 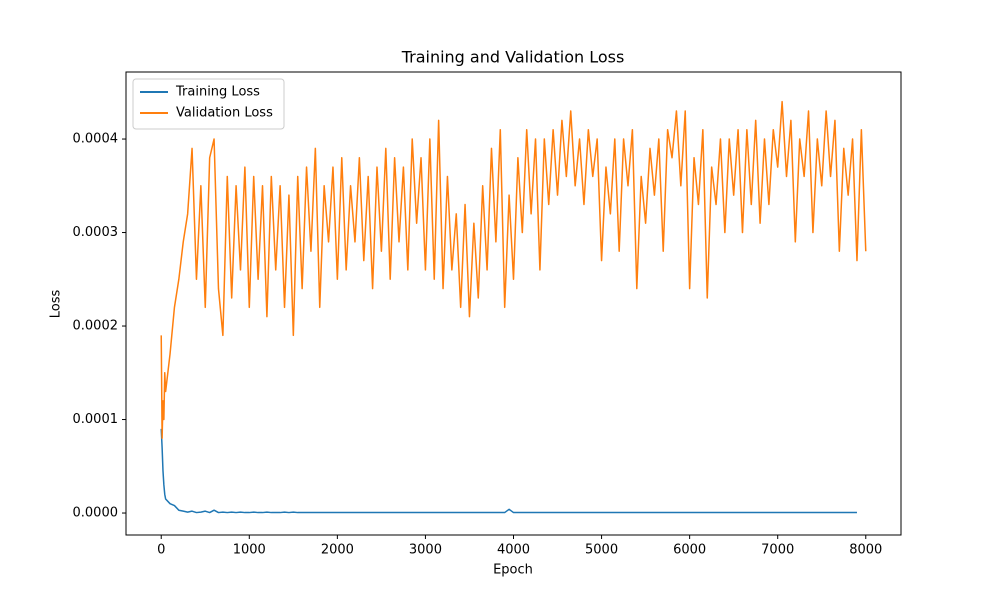 I want to click on legend-label: Training Loss, so click(x=217, y=92).